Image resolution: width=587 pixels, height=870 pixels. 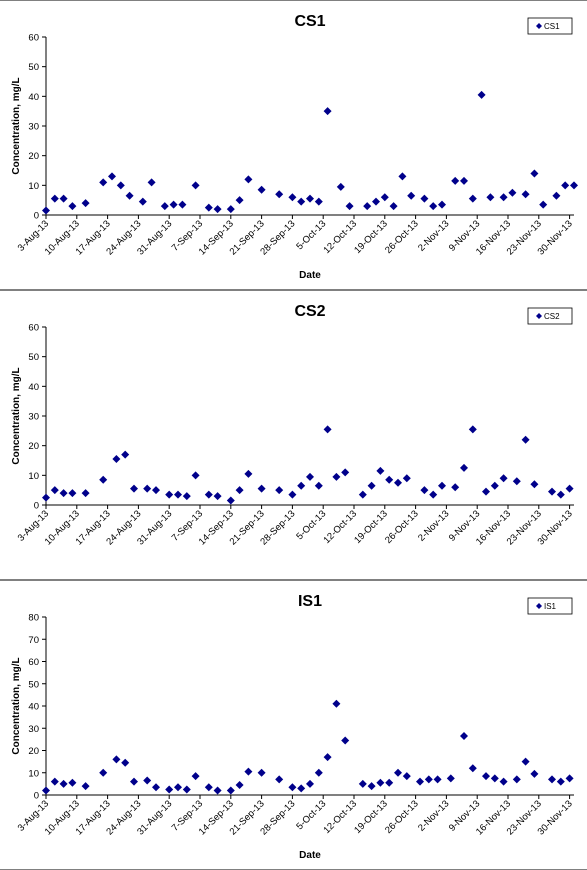 I want to click on x-tick-label: 26-Oct-13, so click(x=402, y=237).